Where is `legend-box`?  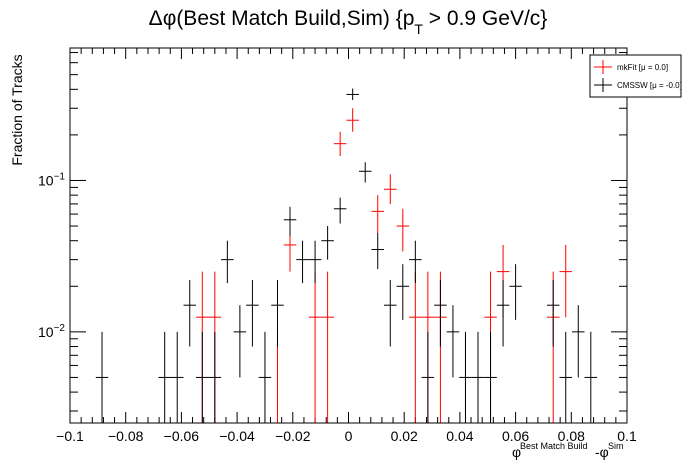
legend-box is located at coordinates (635, 76).